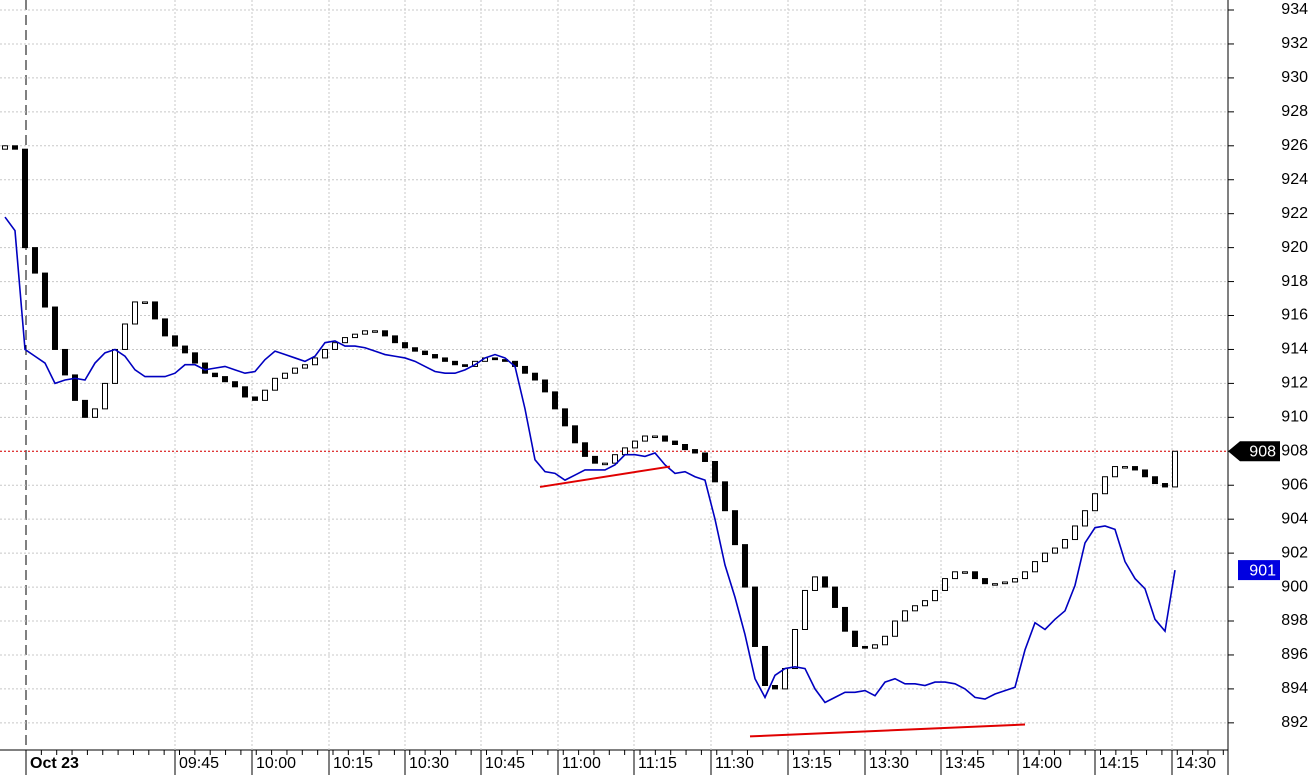 The width and height of the screenshot is (1311, 775). Describe the element at coordinates (581, 763) in the screenshot. I see `x-tick-label: 11:00` at that location.